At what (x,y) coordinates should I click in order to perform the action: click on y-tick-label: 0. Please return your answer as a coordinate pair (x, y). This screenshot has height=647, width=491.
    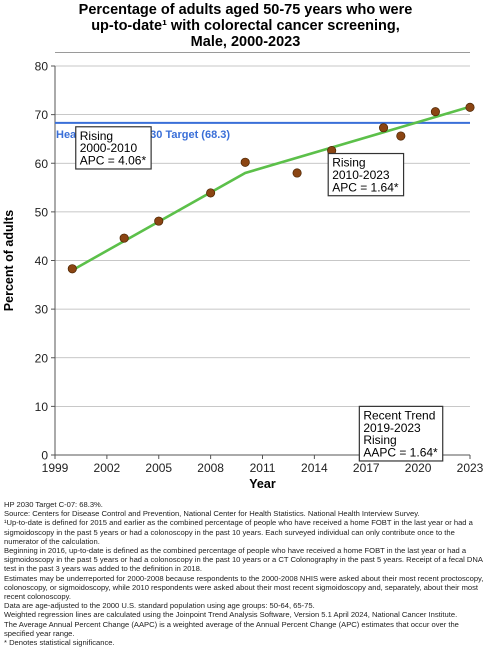
    Looking at the image, I should click on (44, 456).